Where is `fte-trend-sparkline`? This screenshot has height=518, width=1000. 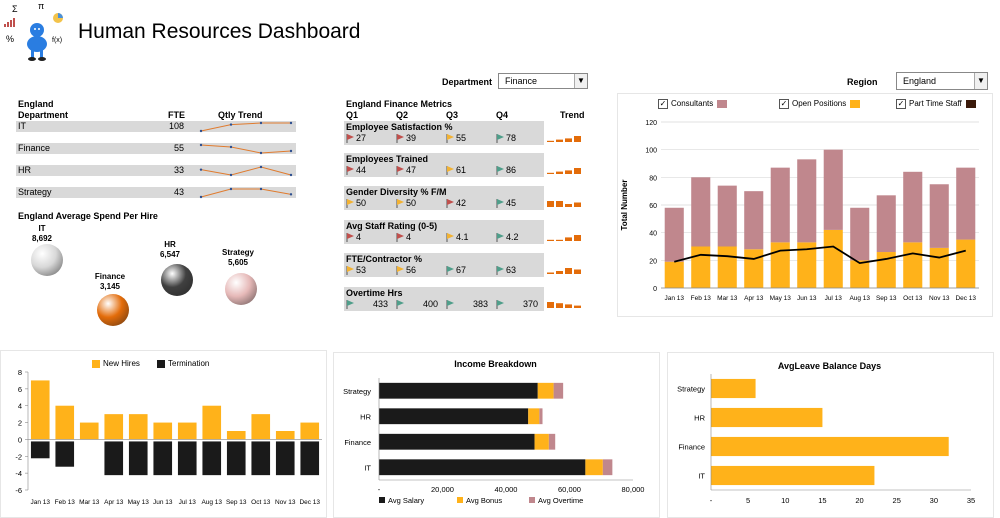
fte-trend-sparkline is located at coordinates (246, 193).